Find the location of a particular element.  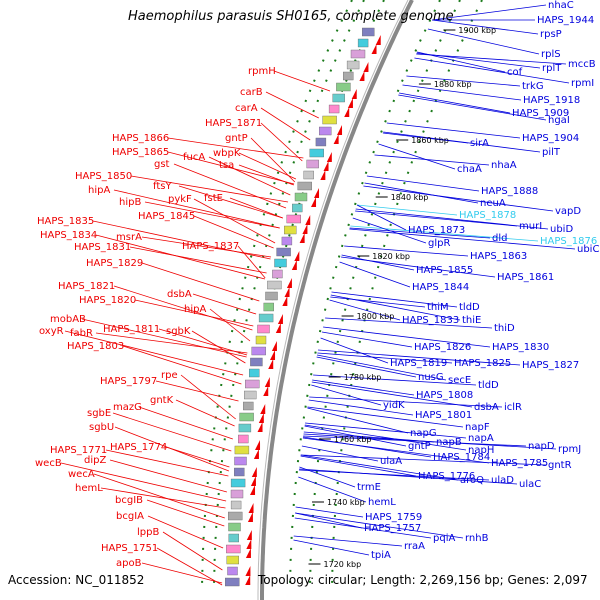

gene-label-left: HAPS_1850 is located at coordinates (103, 176).